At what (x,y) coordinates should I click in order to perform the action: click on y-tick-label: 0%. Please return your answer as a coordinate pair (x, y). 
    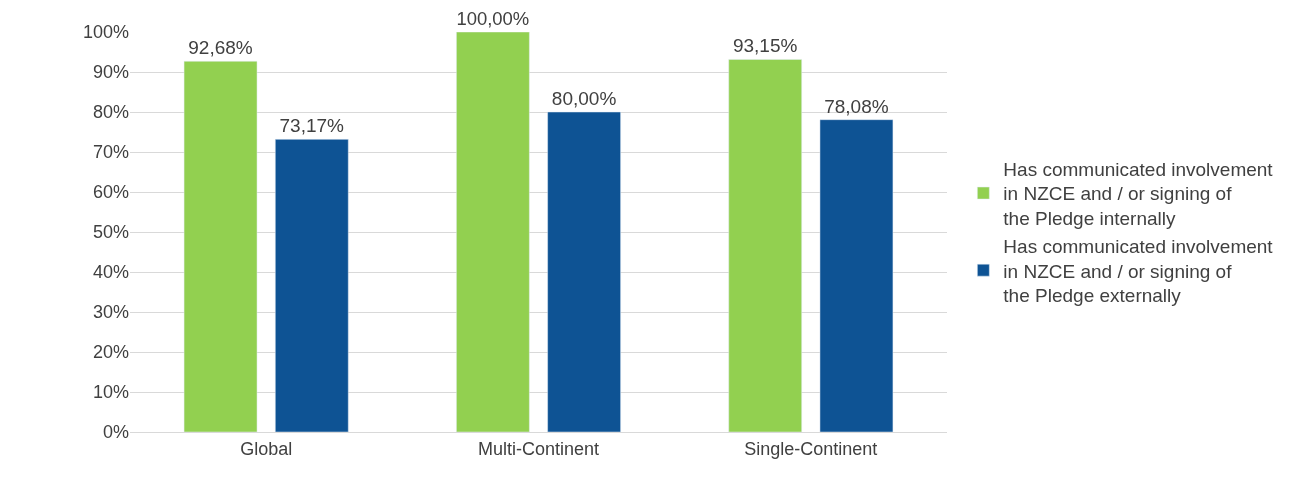
    Looking at the image, I should click on (115, 432).